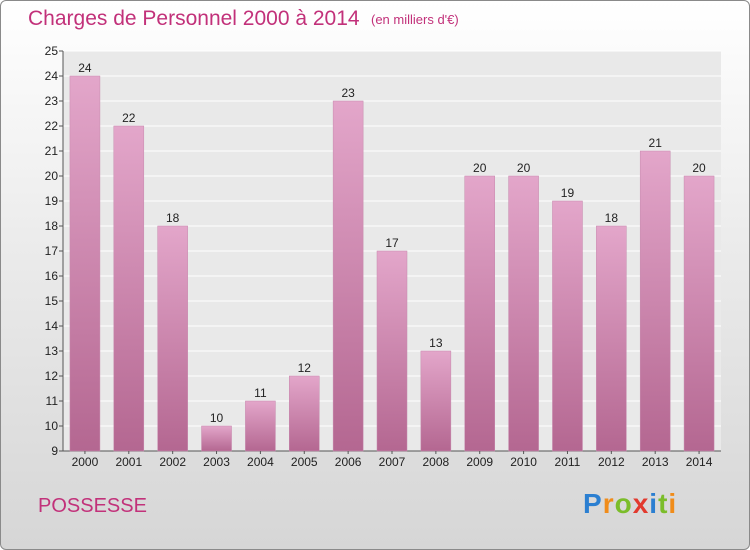  What do you see at coordinates (611, 462) in the screenshot?
I see `x-tick-label: 2012` at bounding box center [611, 462].